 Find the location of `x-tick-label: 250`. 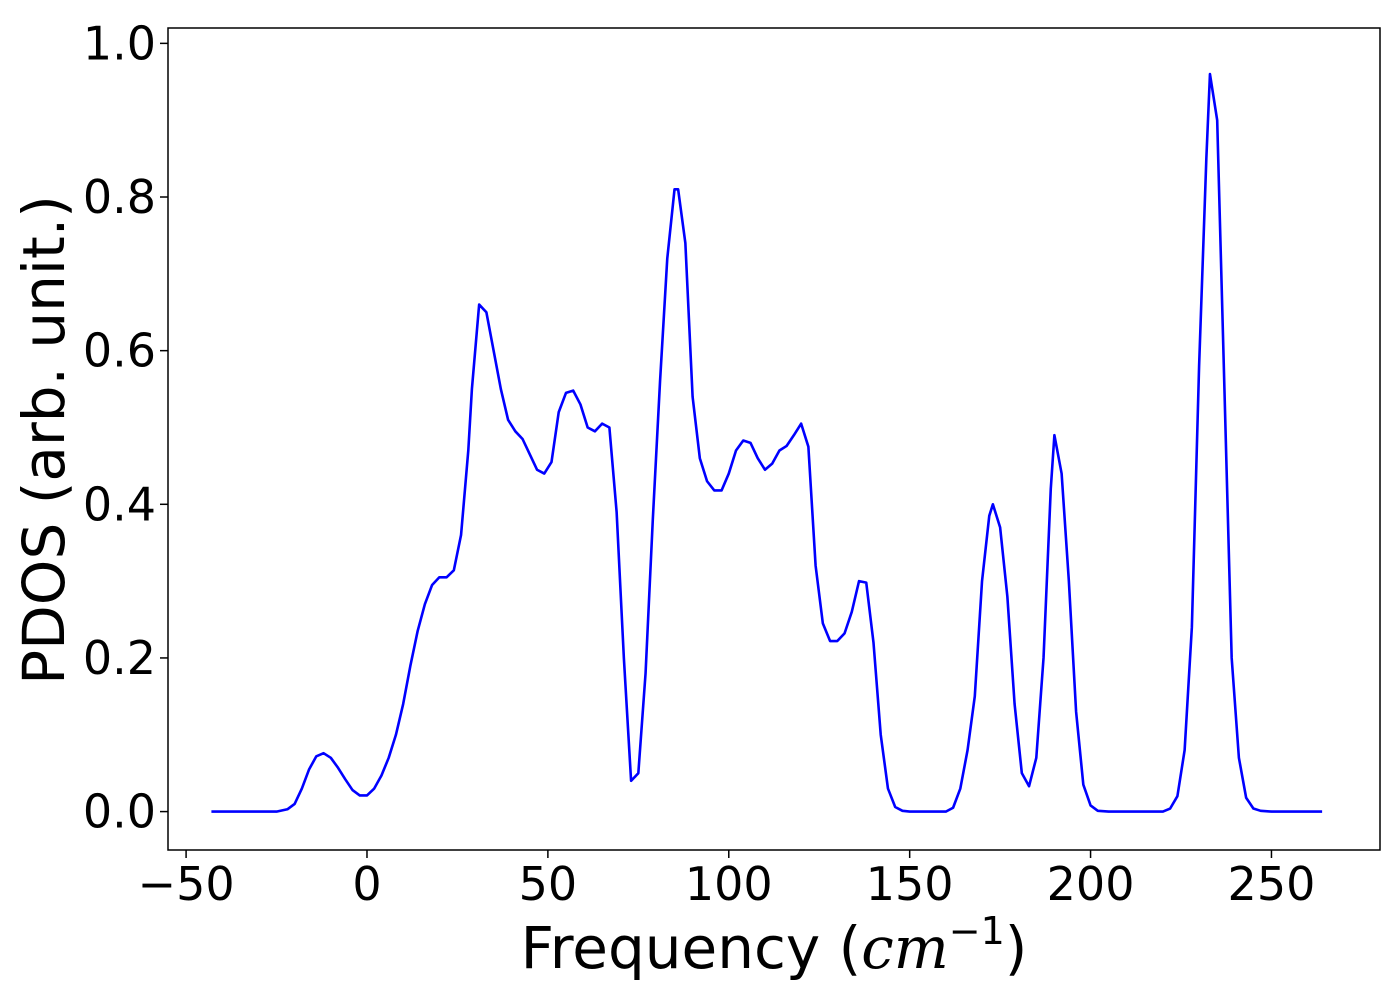

x-tick-label: 250 is located at coordinates (1272, 884).